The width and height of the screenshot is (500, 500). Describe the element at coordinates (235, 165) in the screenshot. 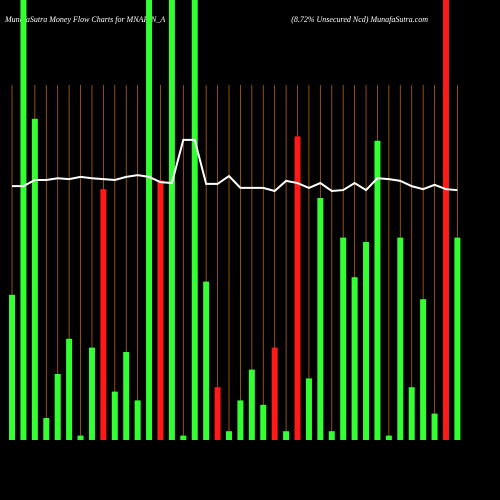

I see `flow-line` at that location.